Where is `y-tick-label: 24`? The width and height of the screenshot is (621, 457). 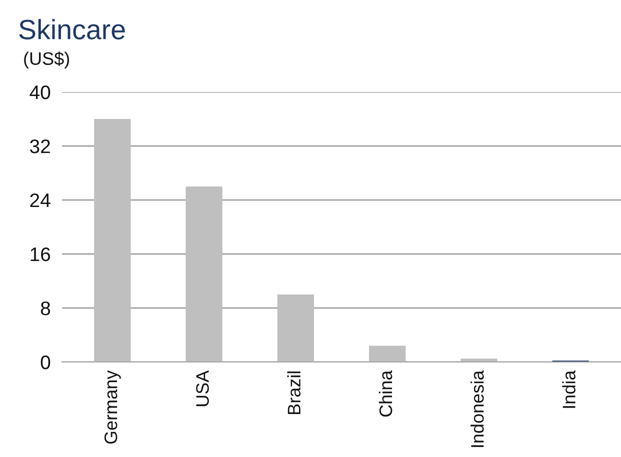 y-tick-label: 24 is located at coordinates (40, 200).